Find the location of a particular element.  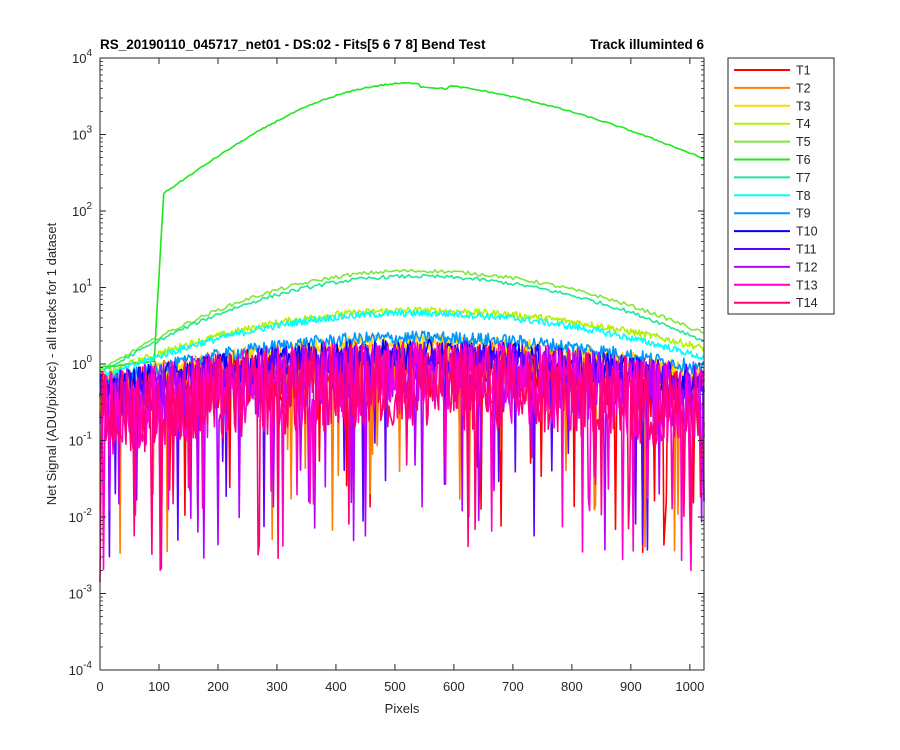

x-tick-label: 700 is located at coordinates (513, 686).